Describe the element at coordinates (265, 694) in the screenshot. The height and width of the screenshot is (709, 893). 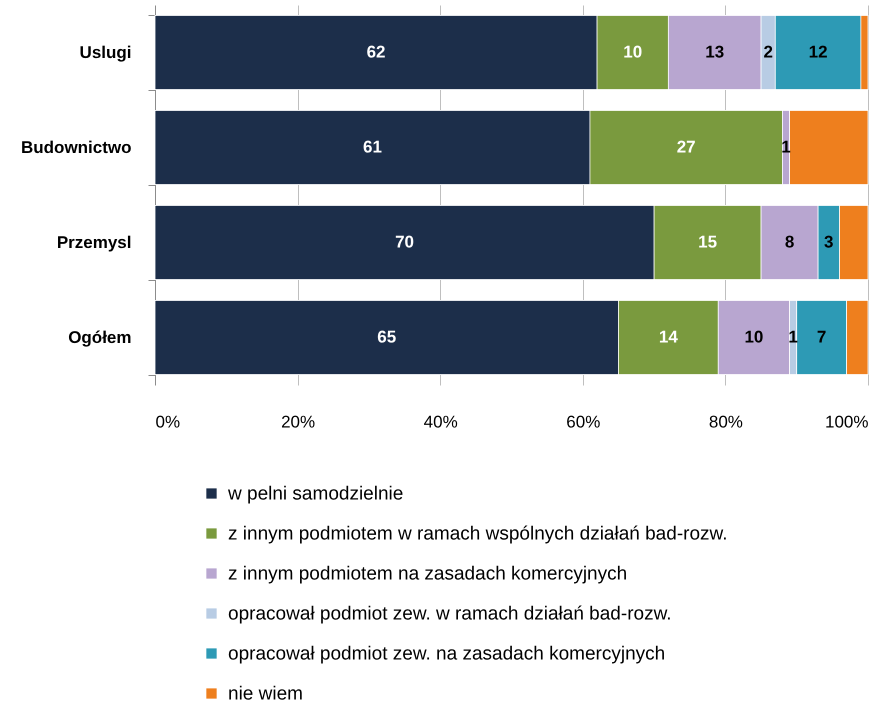
I see `legend-label: nie wiem` at that location.